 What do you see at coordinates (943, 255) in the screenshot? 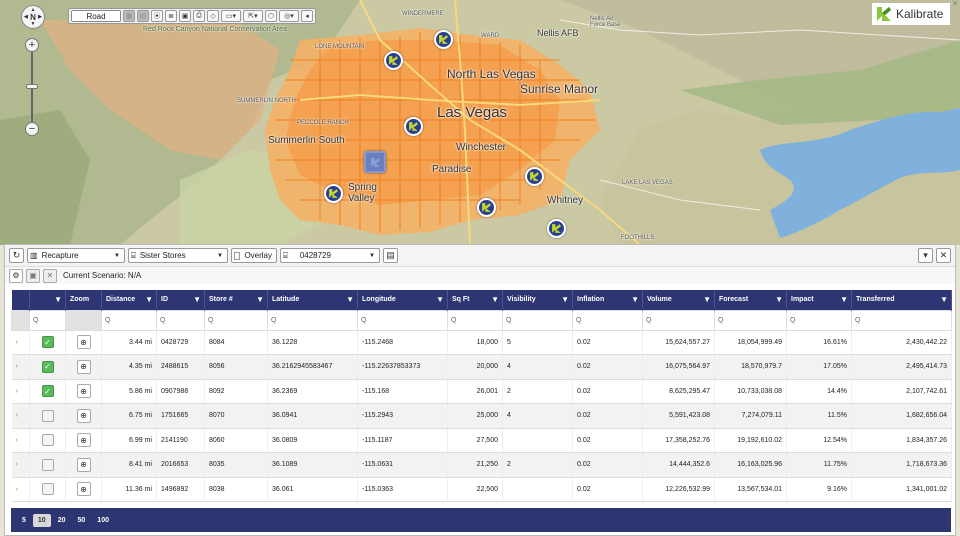
I see `close-panel-button: ✕` at bounding box center [943, 255].